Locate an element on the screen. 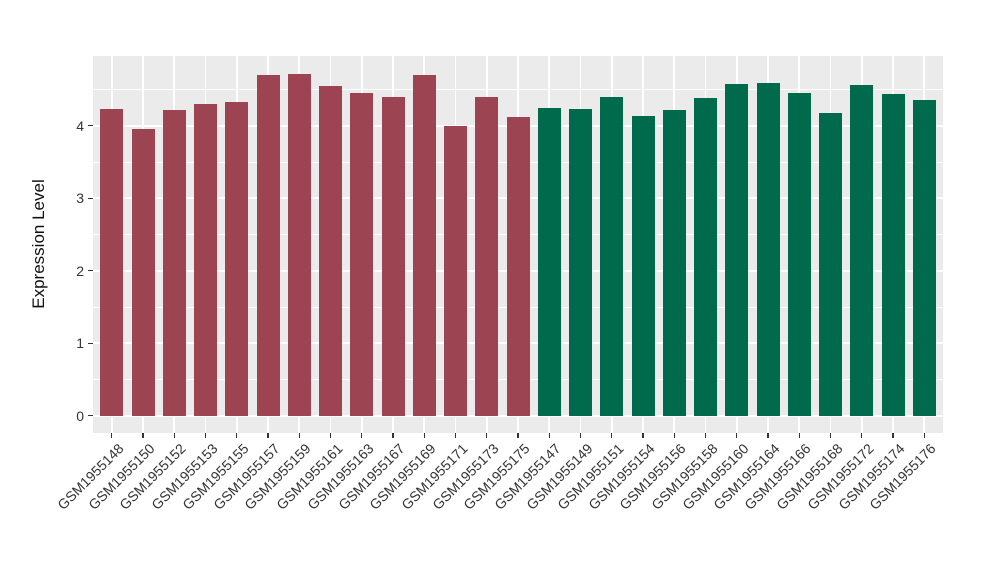 The height and width of the screenshot is (580, 1000). bar-GSM1955175 is located at coordinates (518, 266).